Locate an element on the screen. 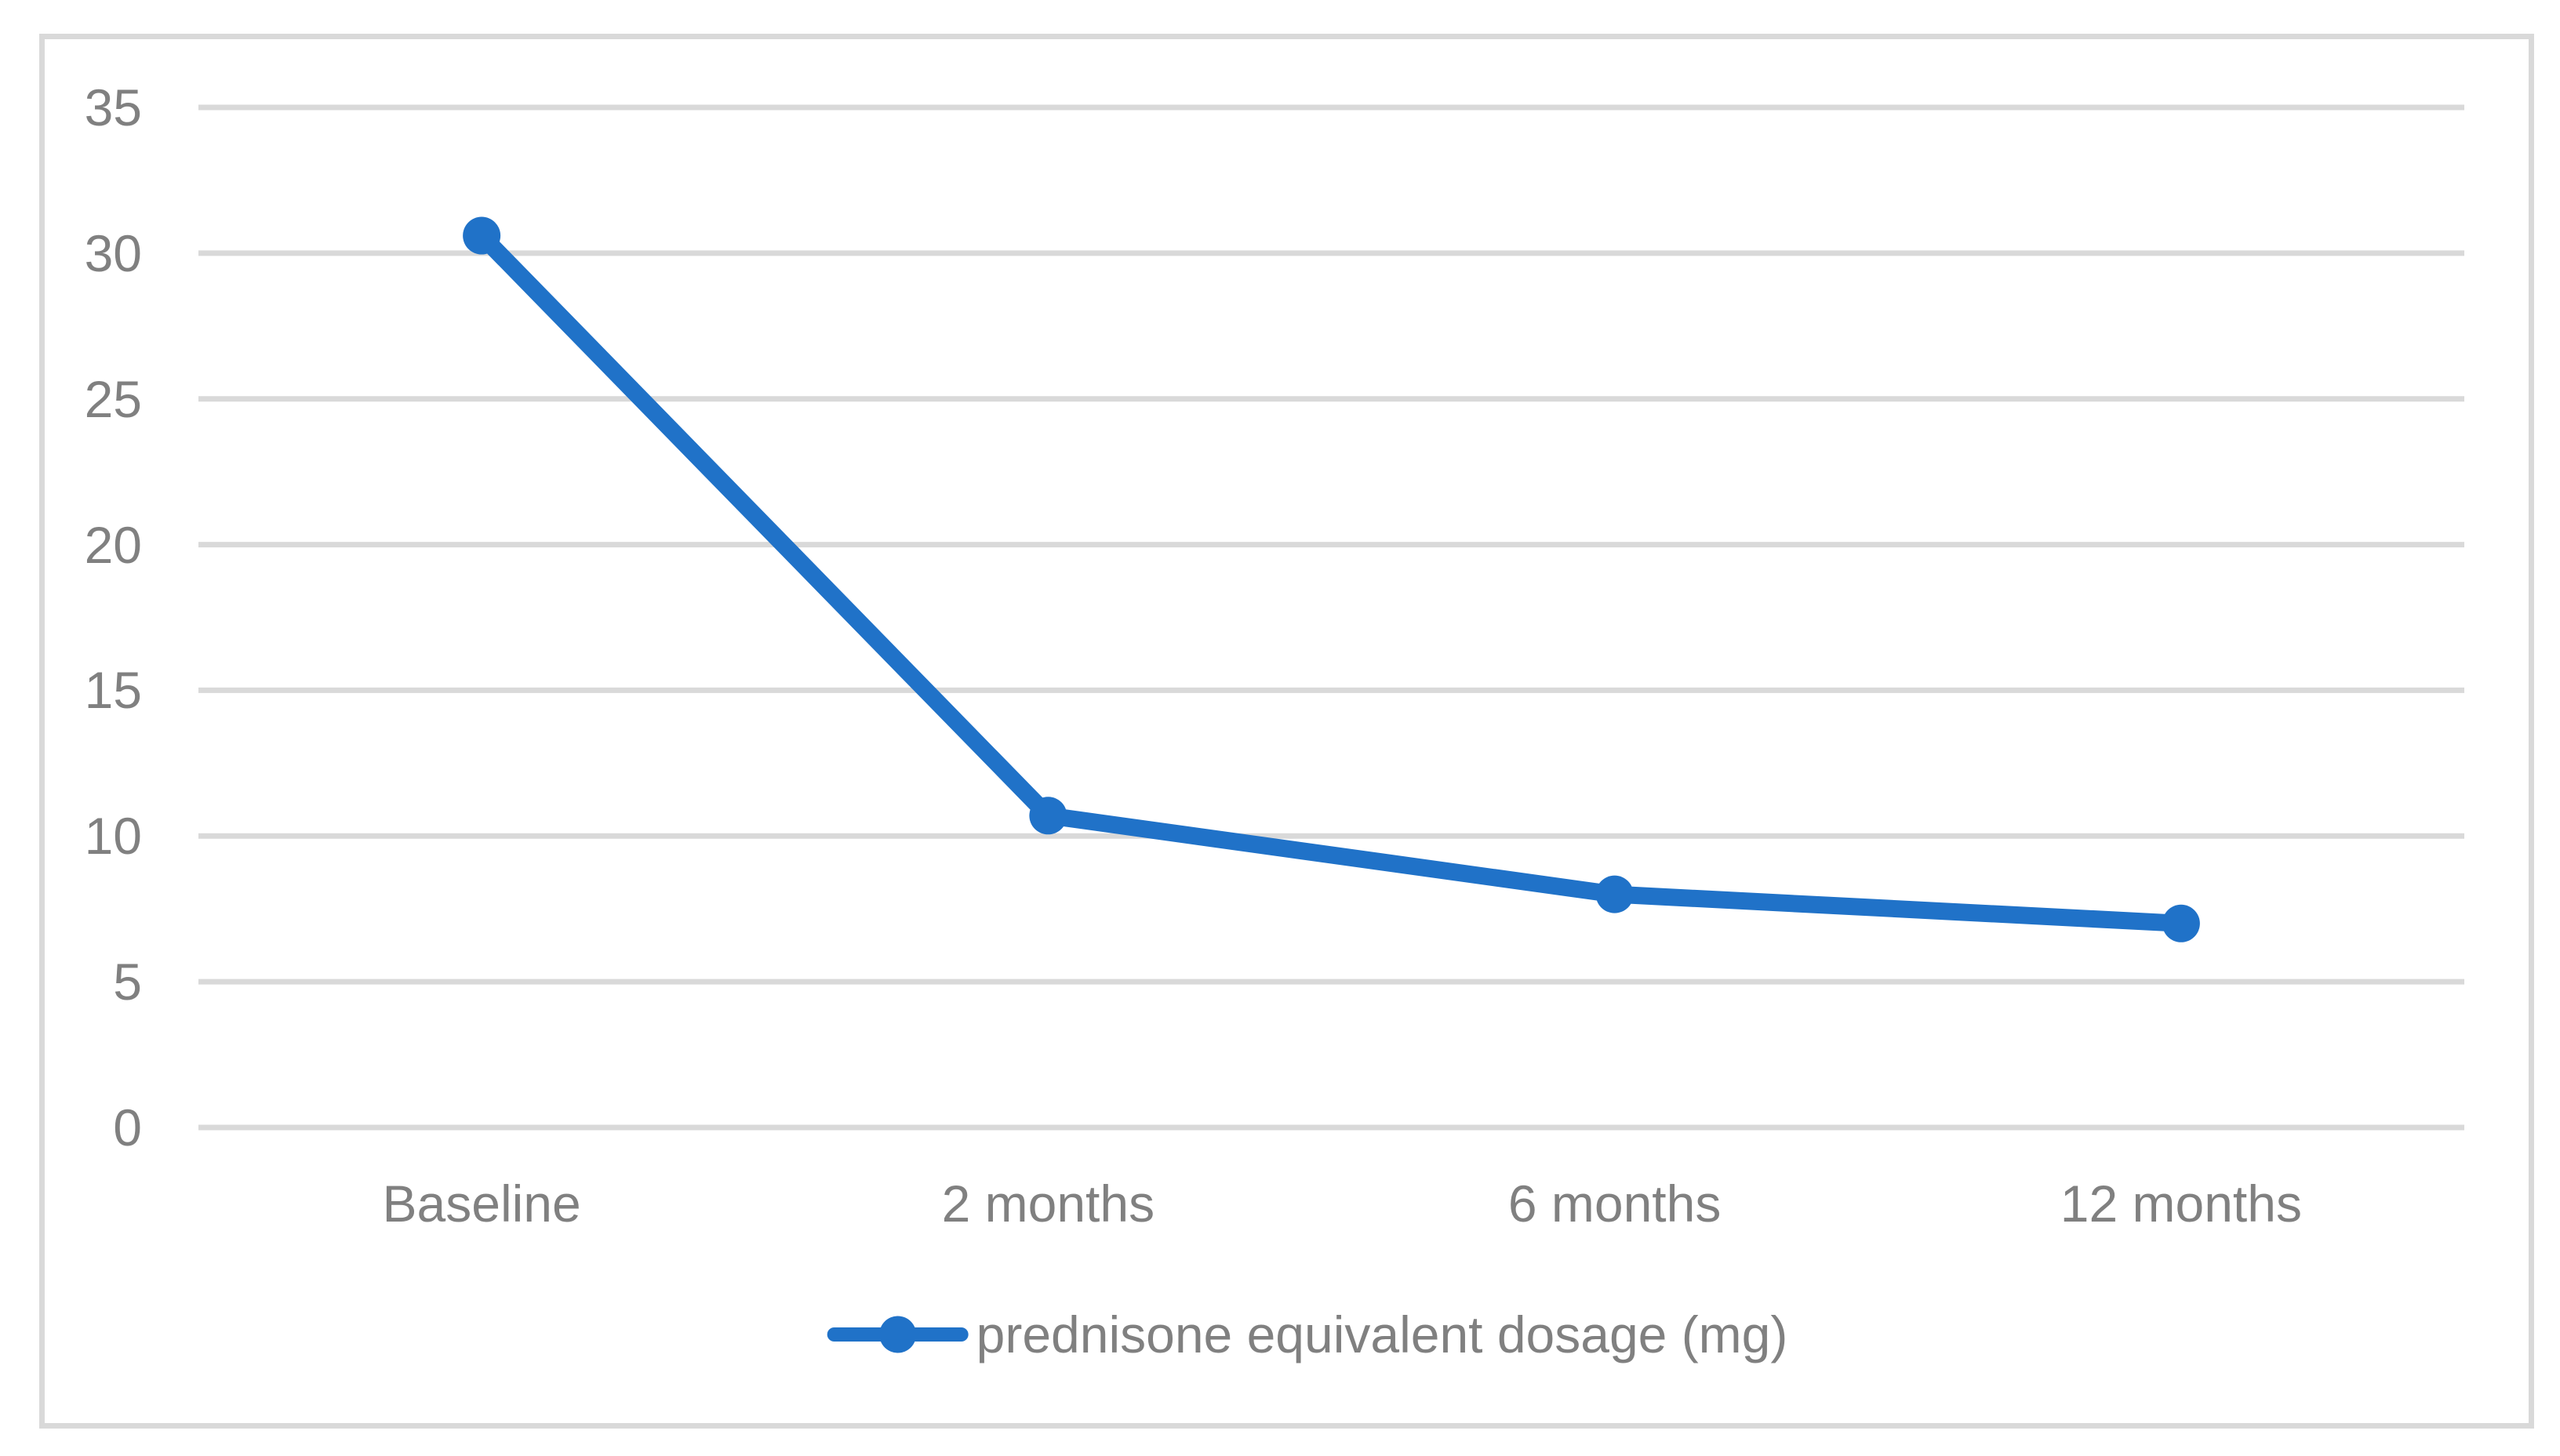  y-axis-tick-label: 10 is located at coordinates (113, 836).